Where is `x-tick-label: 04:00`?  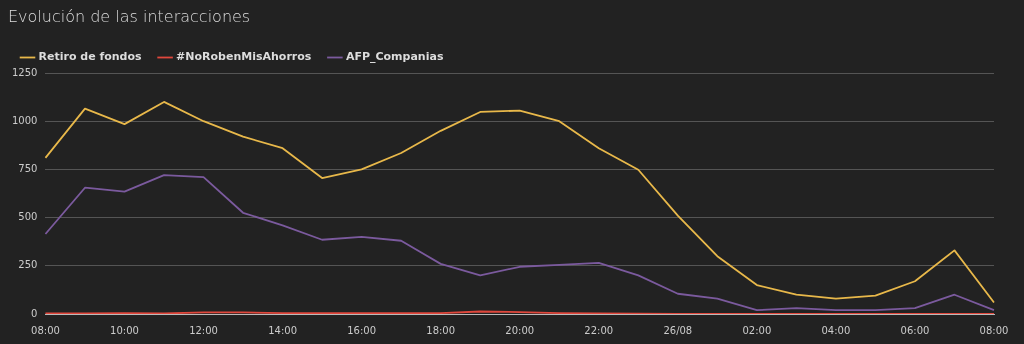
x-tick-label: 04:00 is located at coordinates (836, 330).